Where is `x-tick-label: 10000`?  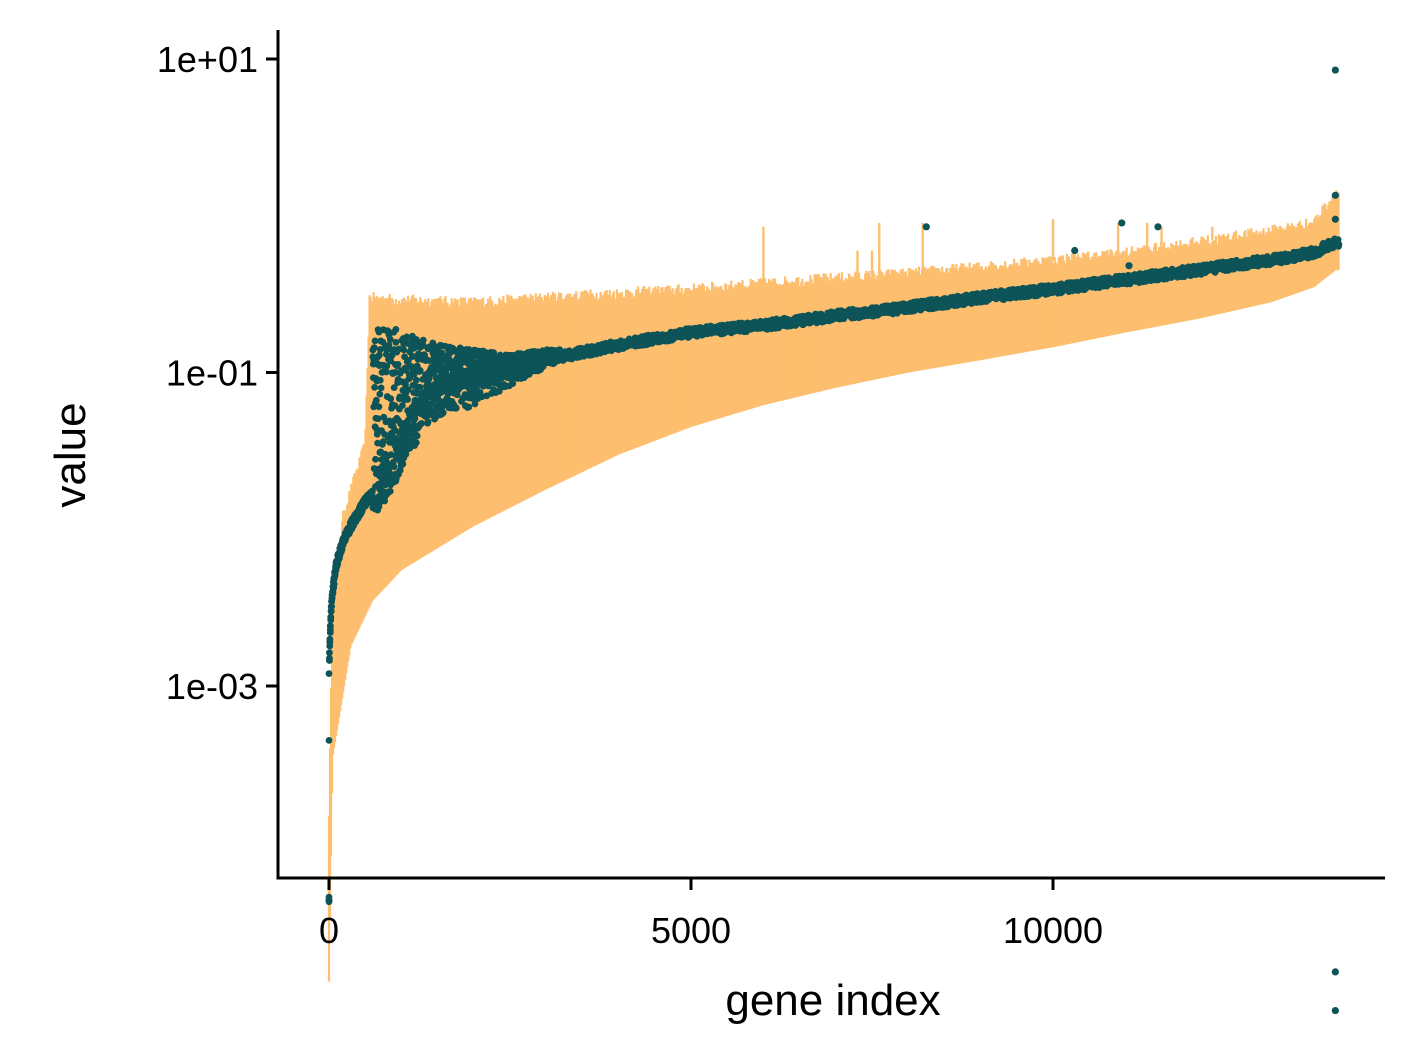 x-tick-label: 10000 is located at coordinates (1053, 930).